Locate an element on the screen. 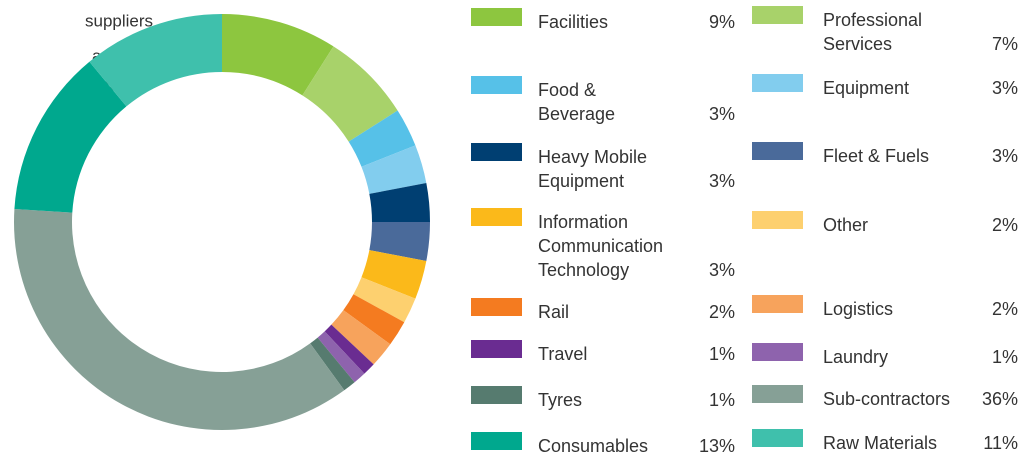  legend-value: 7% is located at coordinates (1004, 44).